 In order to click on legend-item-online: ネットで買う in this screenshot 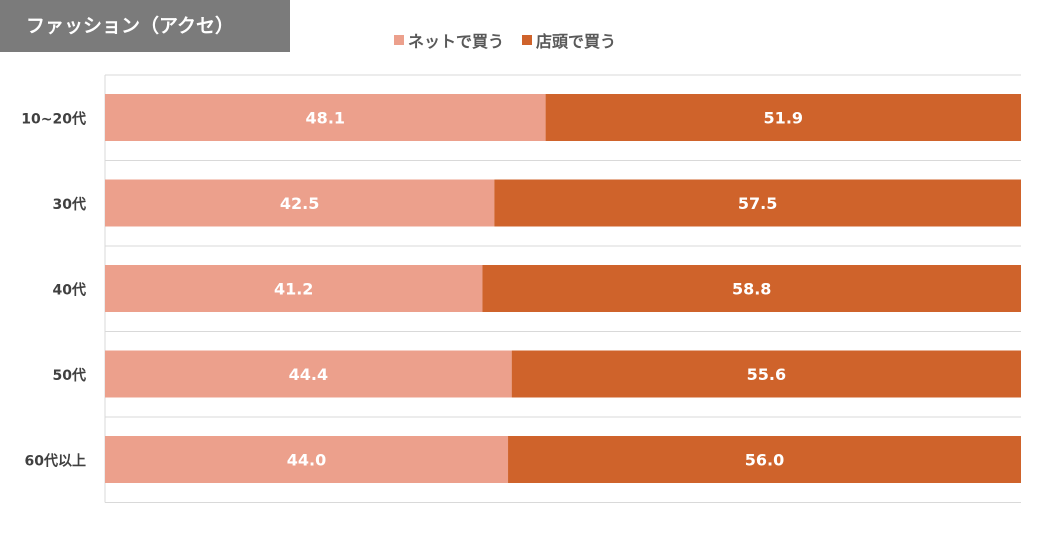, I will do `click(449, 40)`.